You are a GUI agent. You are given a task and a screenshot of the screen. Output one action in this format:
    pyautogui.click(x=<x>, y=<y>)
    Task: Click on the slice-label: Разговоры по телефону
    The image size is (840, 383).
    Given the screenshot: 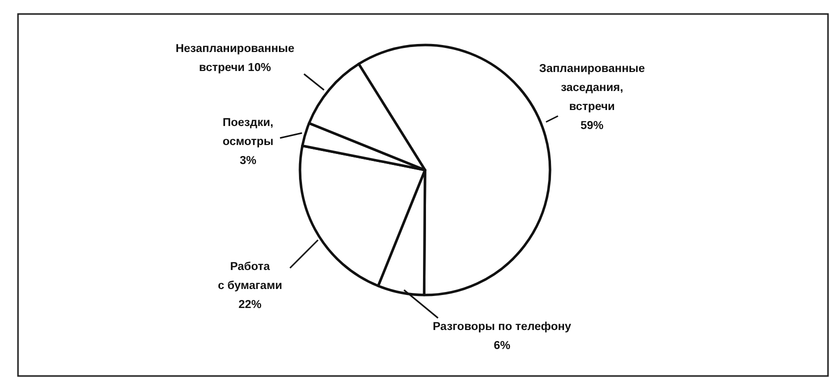 What is the action you would take?
    pyautogui.click(x=502, y=327)
    